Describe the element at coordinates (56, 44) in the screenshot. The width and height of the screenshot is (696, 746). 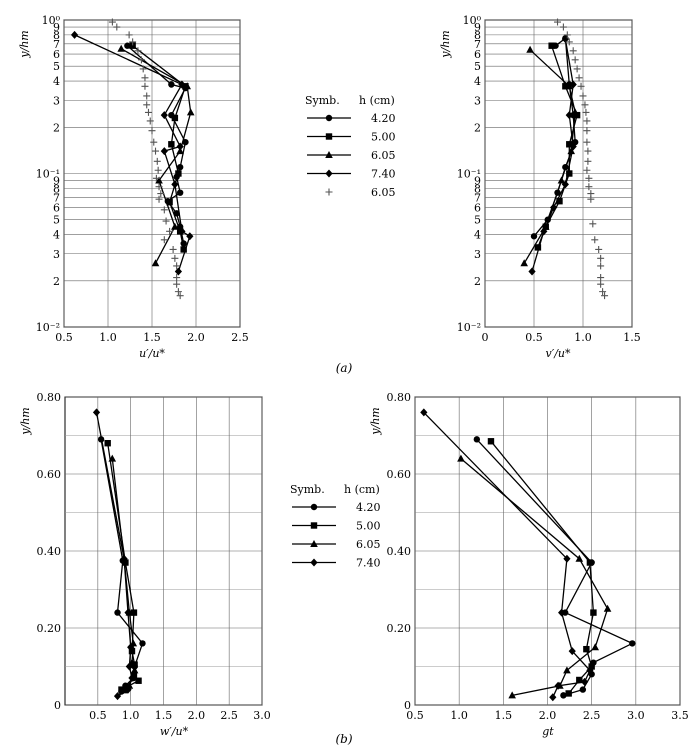
I see `y-tick-label: 7` at that location.